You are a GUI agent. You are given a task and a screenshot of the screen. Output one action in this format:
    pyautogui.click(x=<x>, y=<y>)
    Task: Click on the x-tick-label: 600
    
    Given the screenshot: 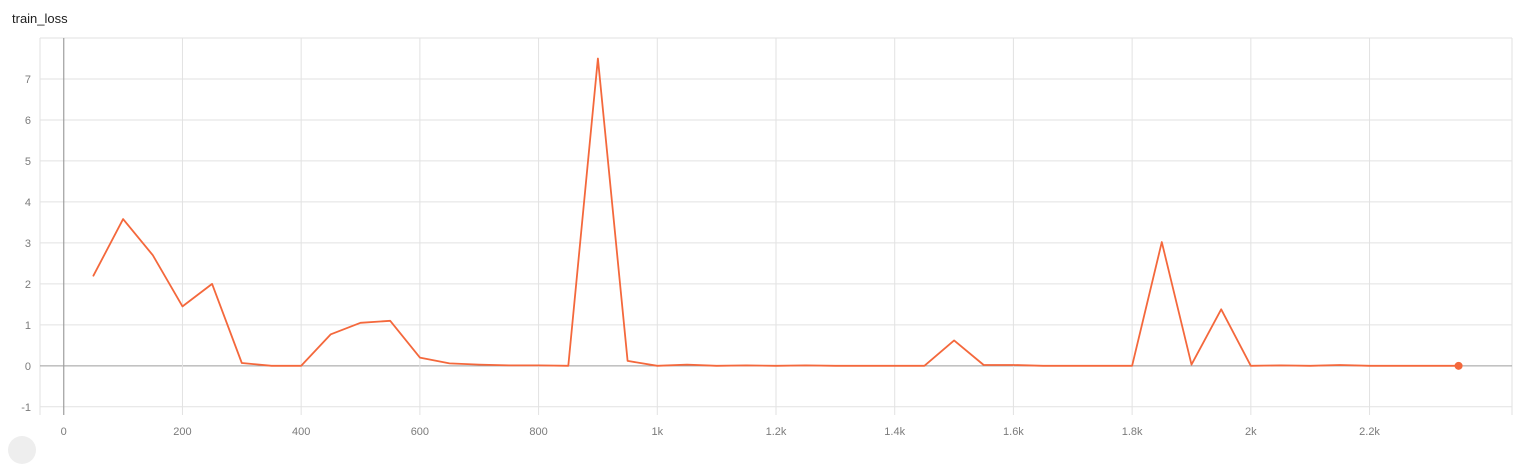 What is the action you would take?
    pyautogui.click(x=420, y=432)
    